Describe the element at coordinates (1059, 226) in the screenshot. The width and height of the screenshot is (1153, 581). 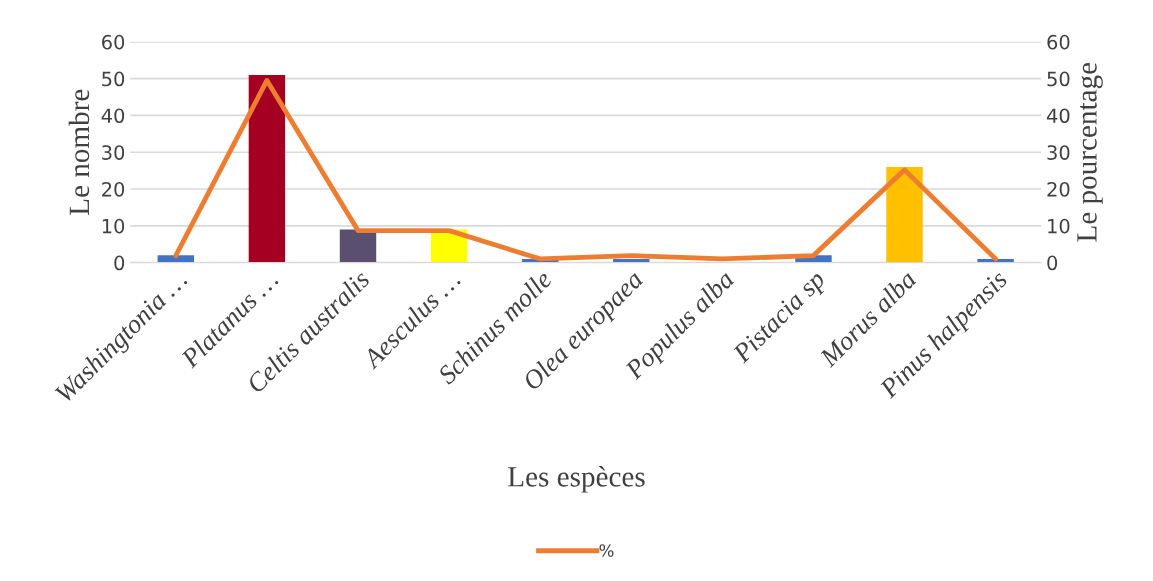
I see `y2-tick-label: 10` at that location.